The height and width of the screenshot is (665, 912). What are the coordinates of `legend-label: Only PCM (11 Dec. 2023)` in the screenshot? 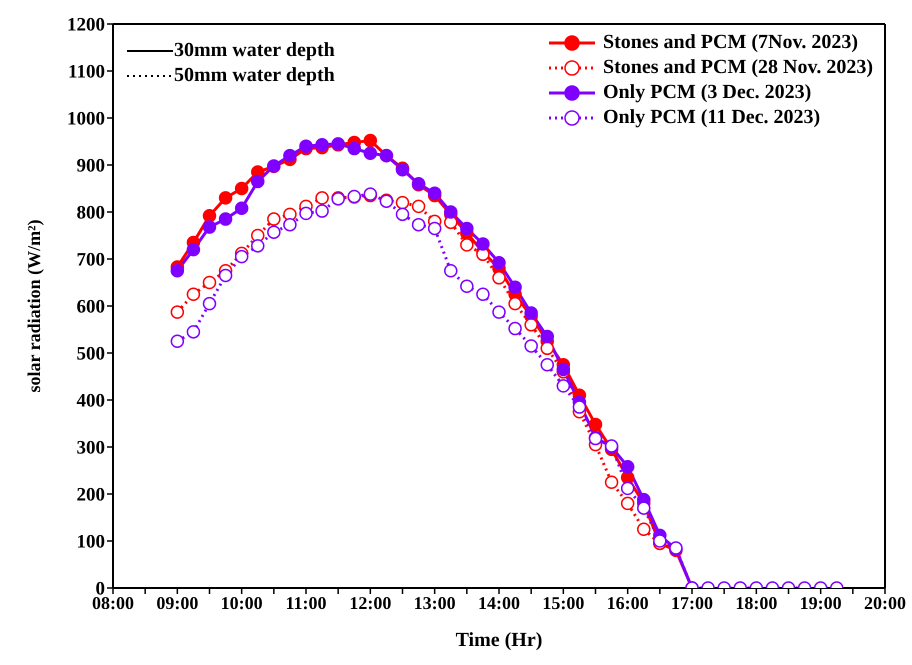 It's located at (711, 117).